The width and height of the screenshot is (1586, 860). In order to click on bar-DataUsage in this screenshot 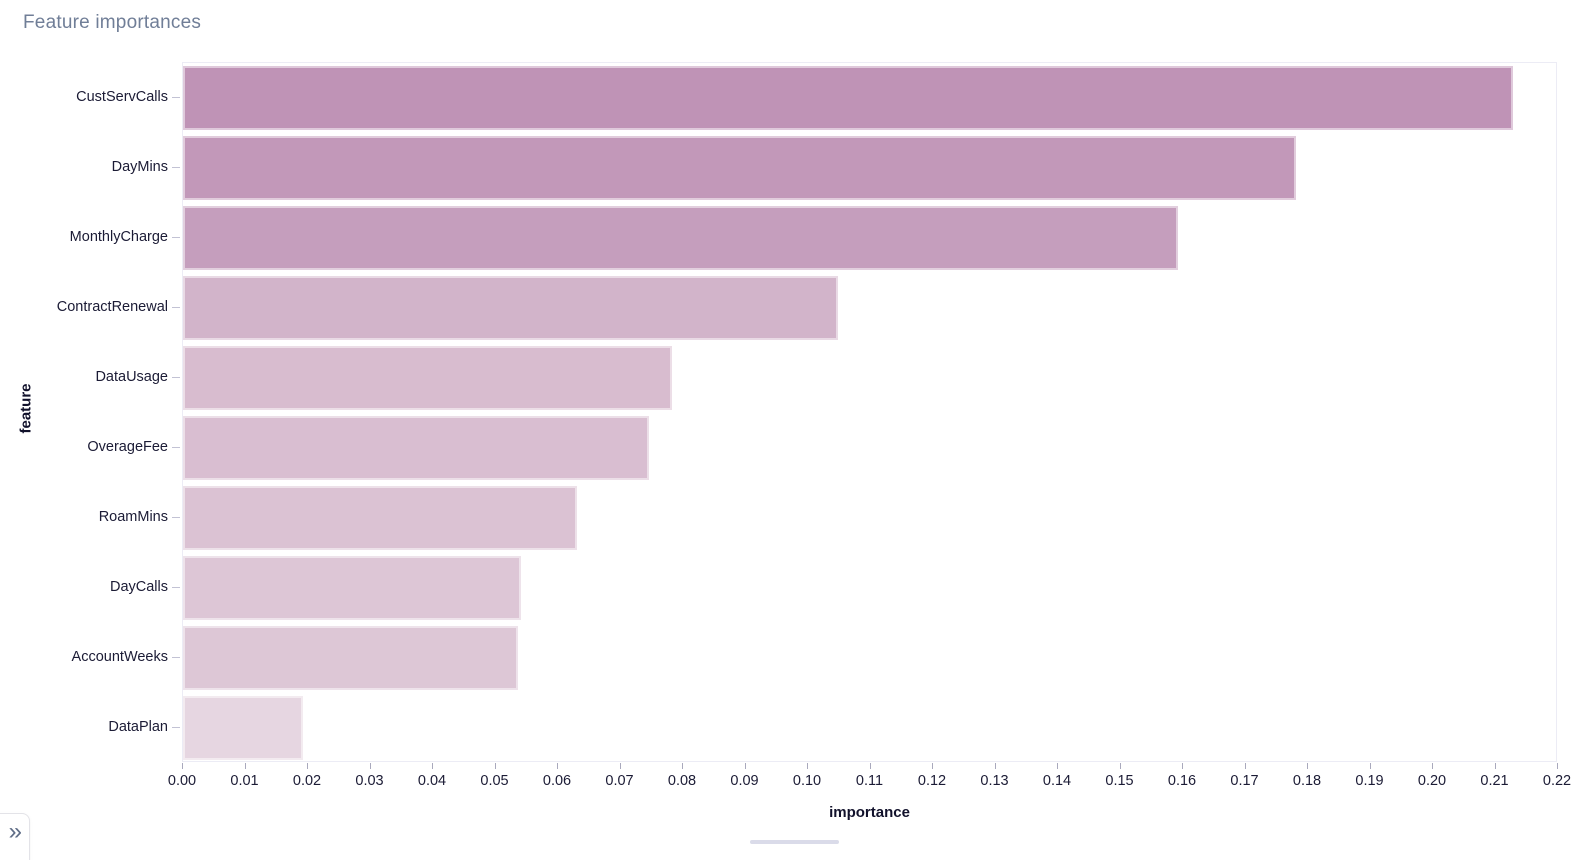, I will do `click(427, 378)`.